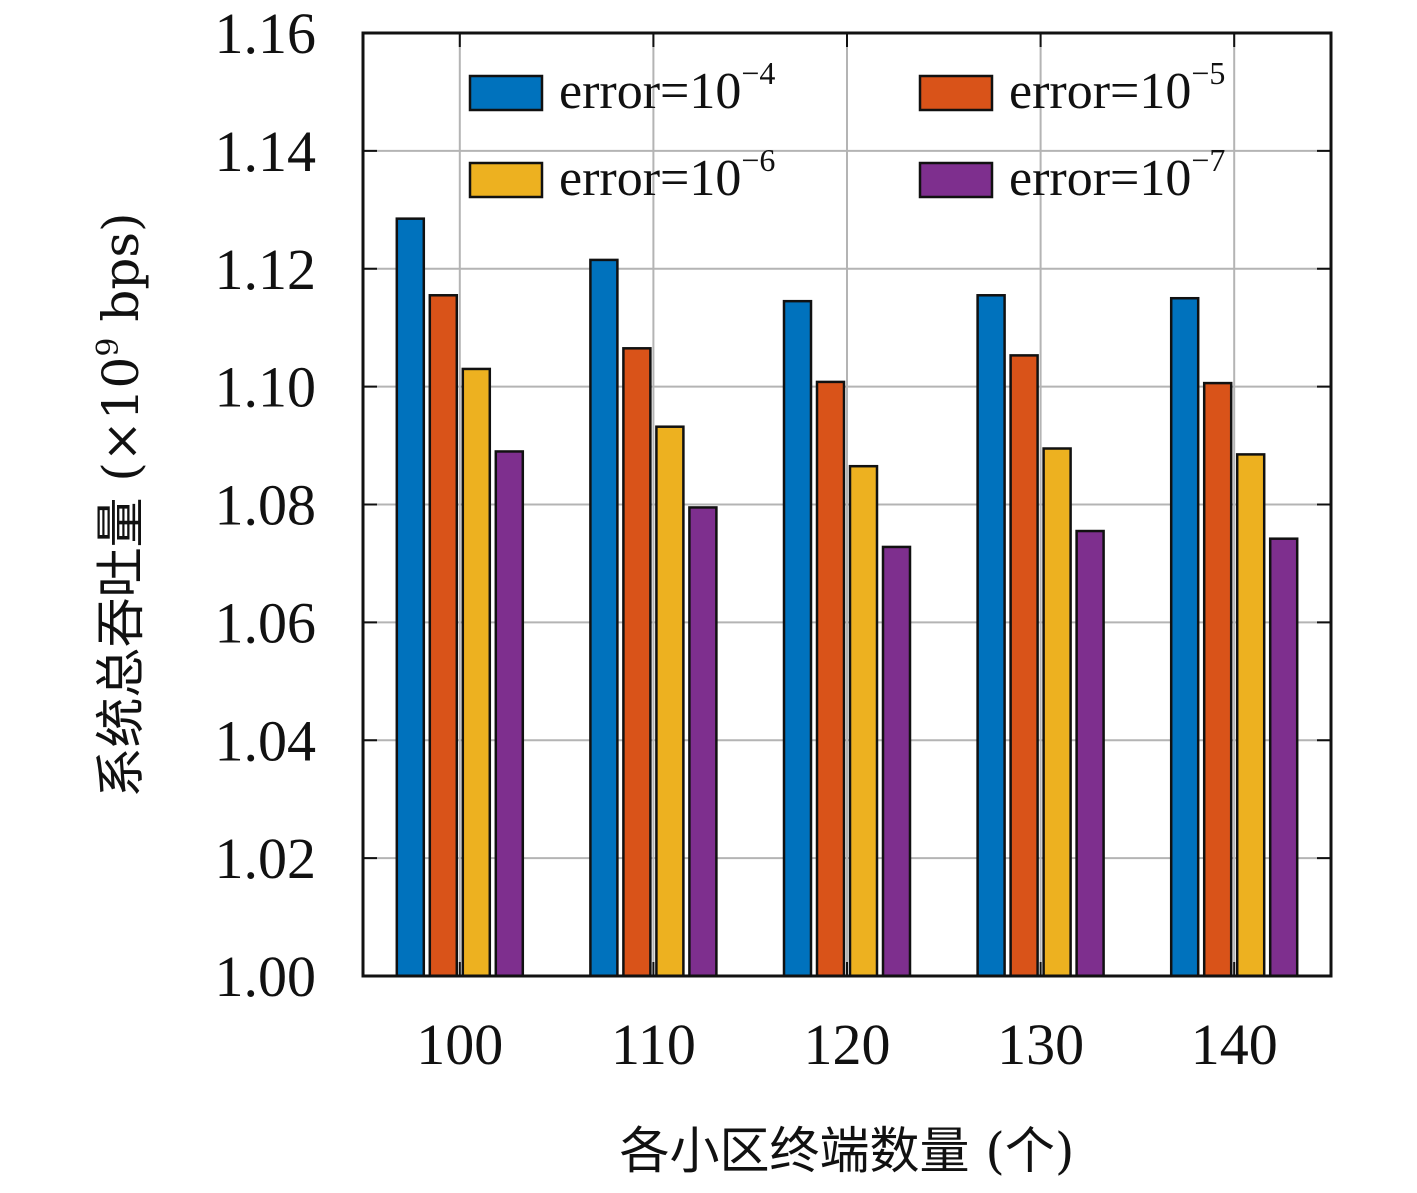 This screenshot has height=1193, width=1417. Describe the element at coordinates (266, 740) in the screenshot. I see `y-tick-label: 1.04` at that location.